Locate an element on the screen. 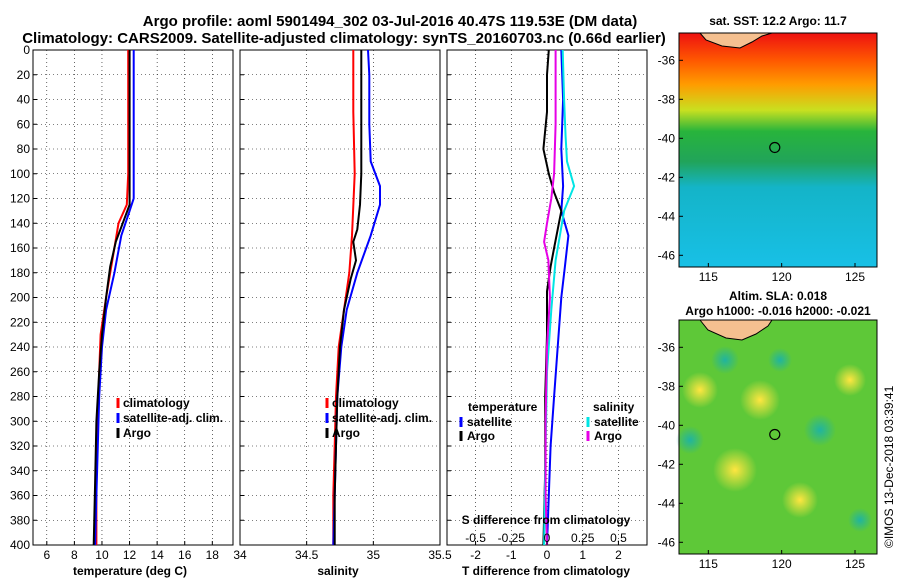 The width and height of the screenshot is (900, 580). x-tick-label: 16 is located at coordinates (185, 555).